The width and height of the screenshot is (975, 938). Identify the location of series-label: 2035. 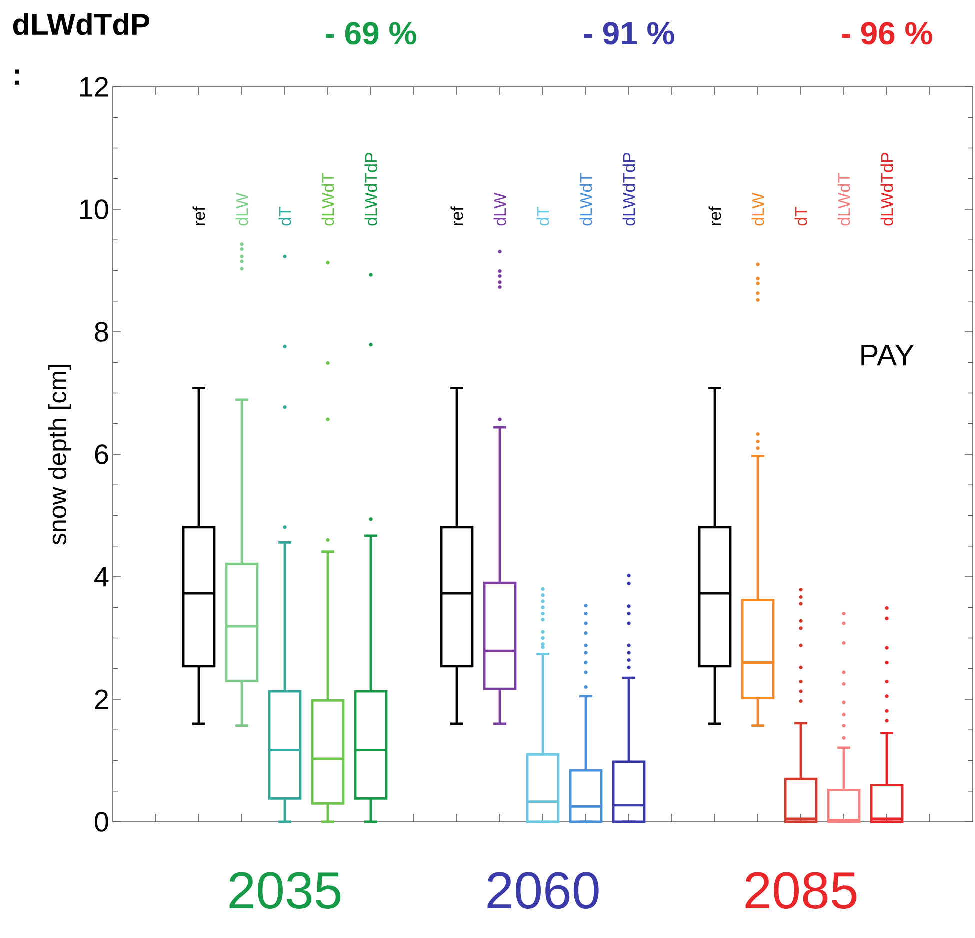
(285, 891).